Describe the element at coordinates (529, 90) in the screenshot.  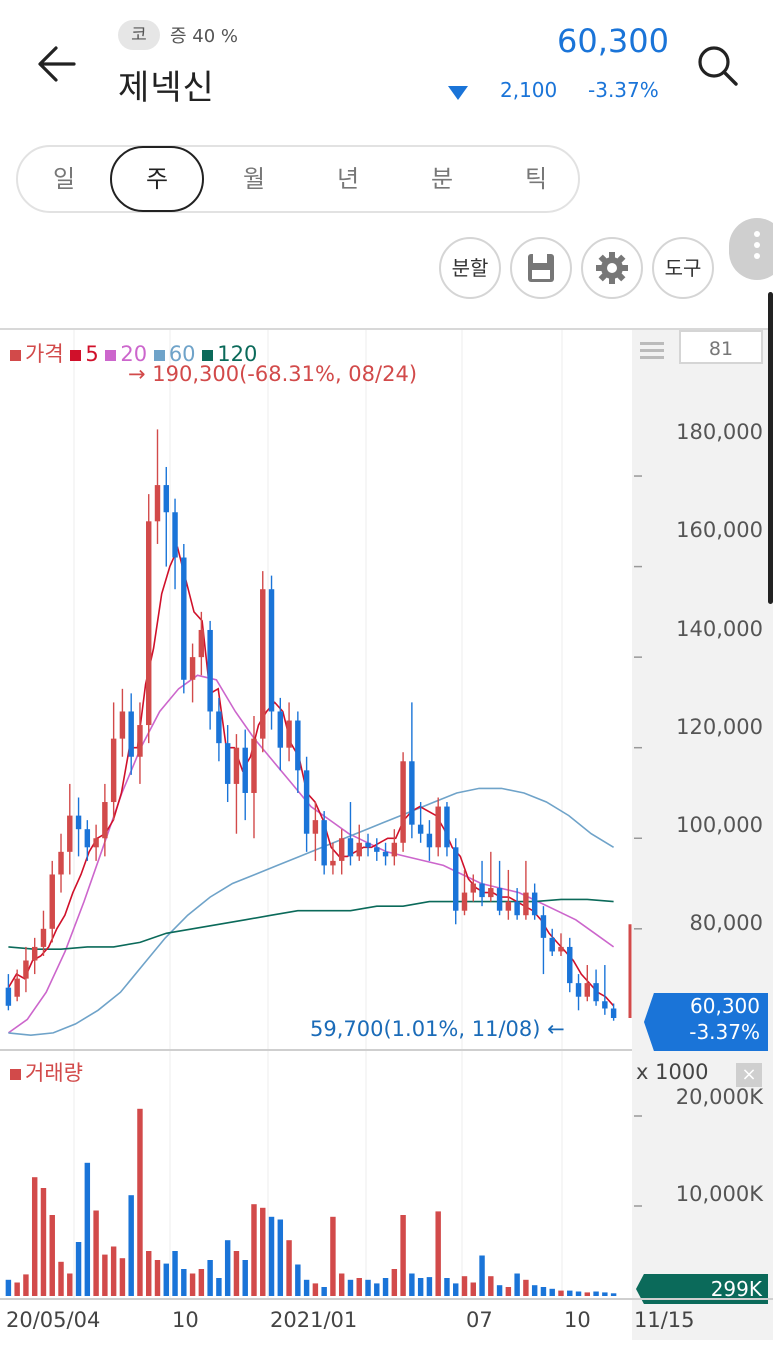
I see `price-change: 2,100` at that location.